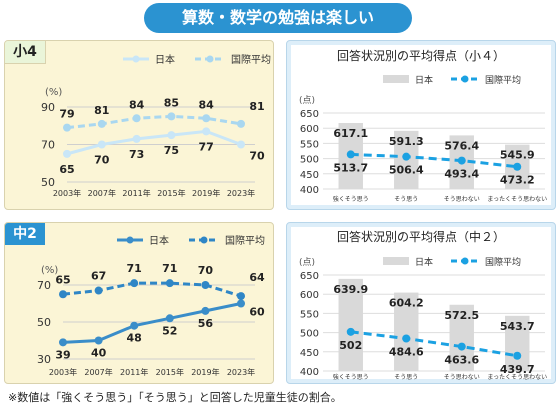 This screenshot has height=408, width=560. What do you see at coordinates (350, 345) in the screenshot?
I see `line-value-label: 502` at bounding box center [350, 345].